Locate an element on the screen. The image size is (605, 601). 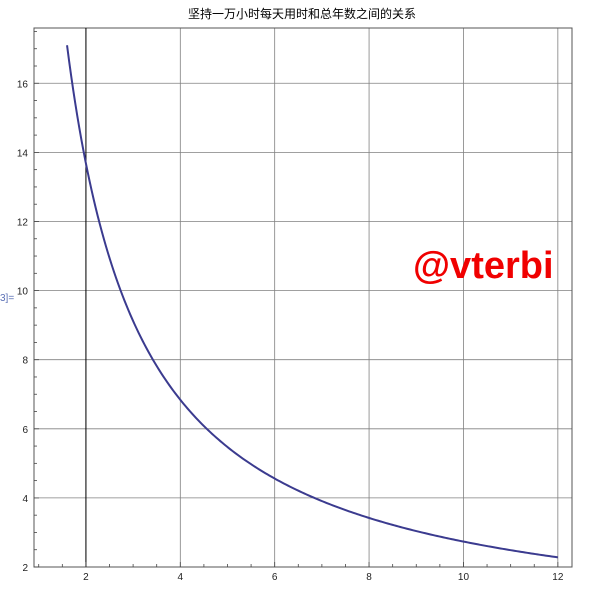
y-axis: 2 4 6 8 10 12 14 16 is located at coordinates (28, 302).